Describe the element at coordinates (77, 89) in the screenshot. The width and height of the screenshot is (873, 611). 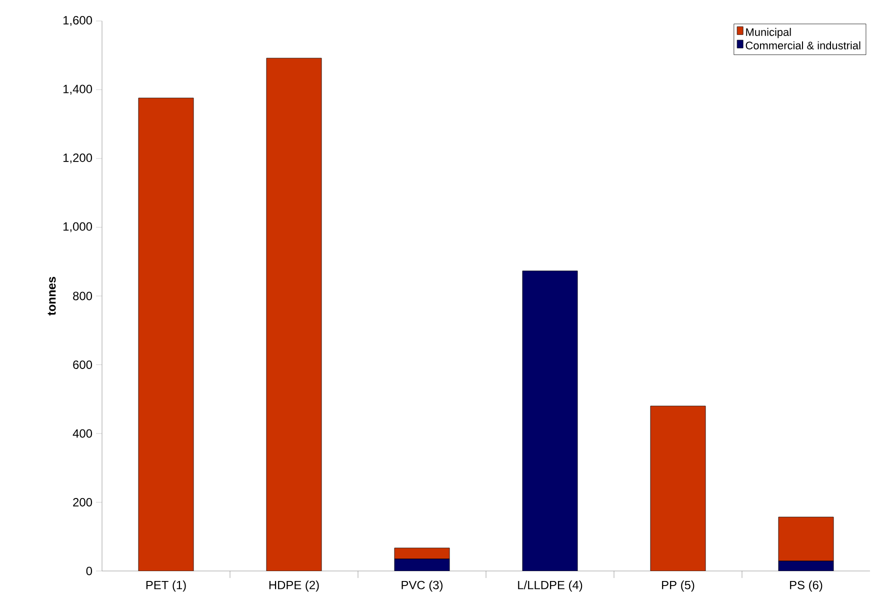
I see `y-tick-label: 1,400` at that location.